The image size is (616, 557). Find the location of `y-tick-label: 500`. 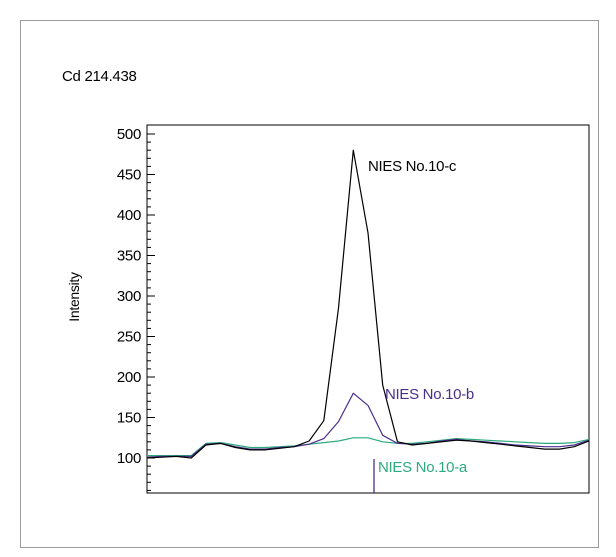

y-tick-label: 500 is located at coordinates (129, 134).